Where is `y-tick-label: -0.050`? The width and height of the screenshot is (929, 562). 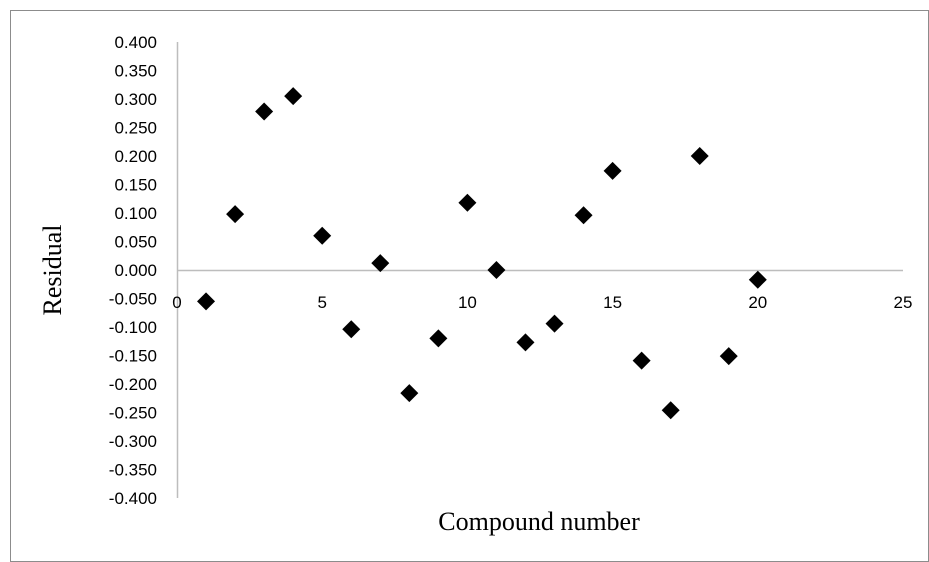
y-tick-label: -0.050 is located at coordinates (133, 299).